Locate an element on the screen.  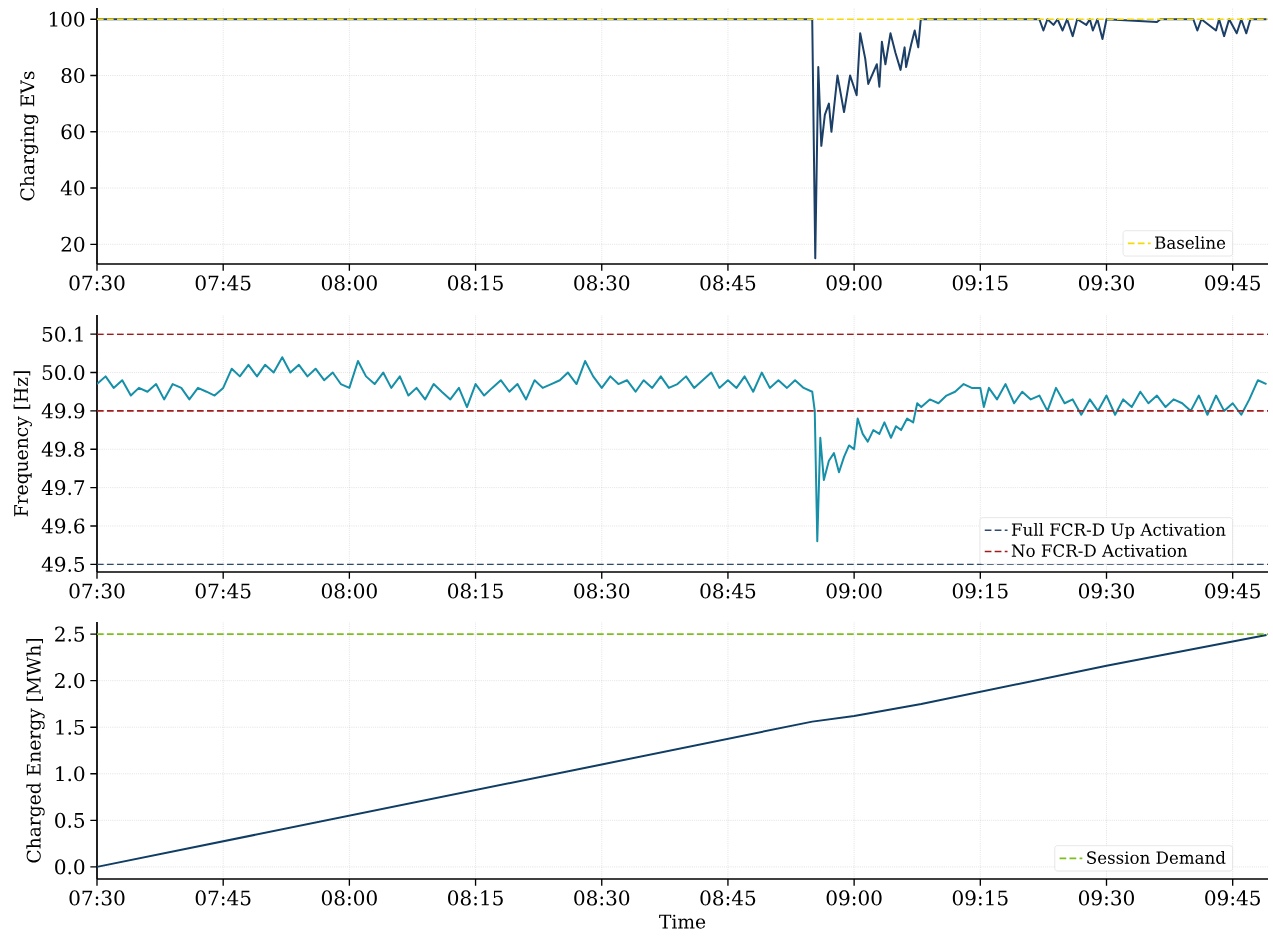
y-tick-label: 50.0 is located at coordinates (63, 372).